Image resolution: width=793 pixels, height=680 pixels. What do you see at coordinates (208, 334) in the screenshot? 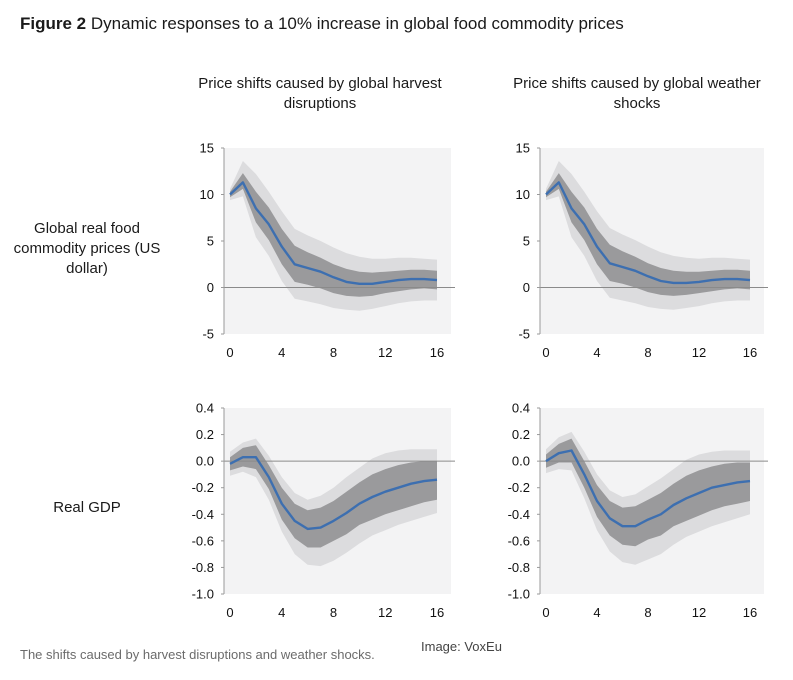
I see `food-prices-harvest-y-tick-label: -5` at bounding box center [208, 334].